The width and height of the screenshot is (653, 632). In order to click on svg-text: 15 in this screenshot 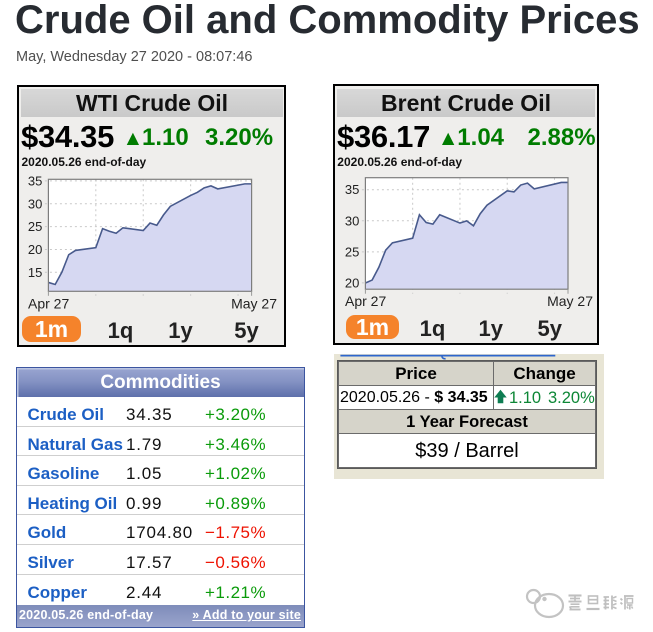, I will do `click(35, 272)`.